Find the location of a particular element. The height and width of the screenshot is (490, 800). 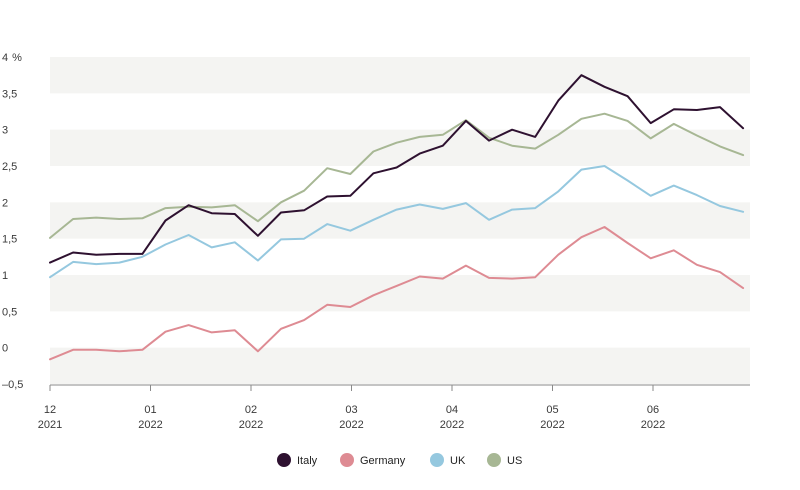

y-tick-label: 3 is located at coordinates (5, 131).